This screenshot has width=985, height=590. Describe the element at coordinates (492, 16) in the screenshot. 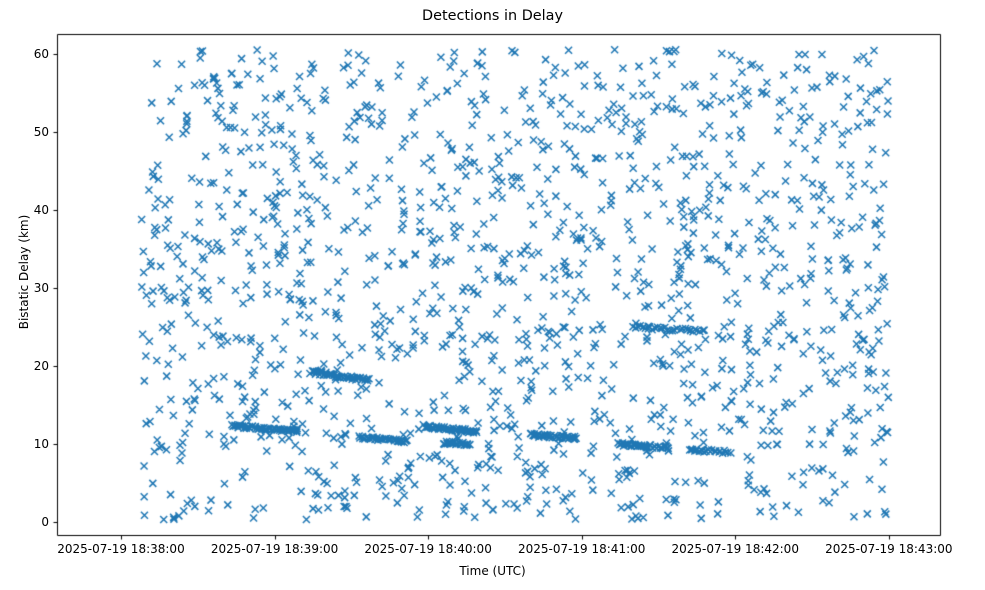

I see `chart-title: Detections in Delay` at that location.